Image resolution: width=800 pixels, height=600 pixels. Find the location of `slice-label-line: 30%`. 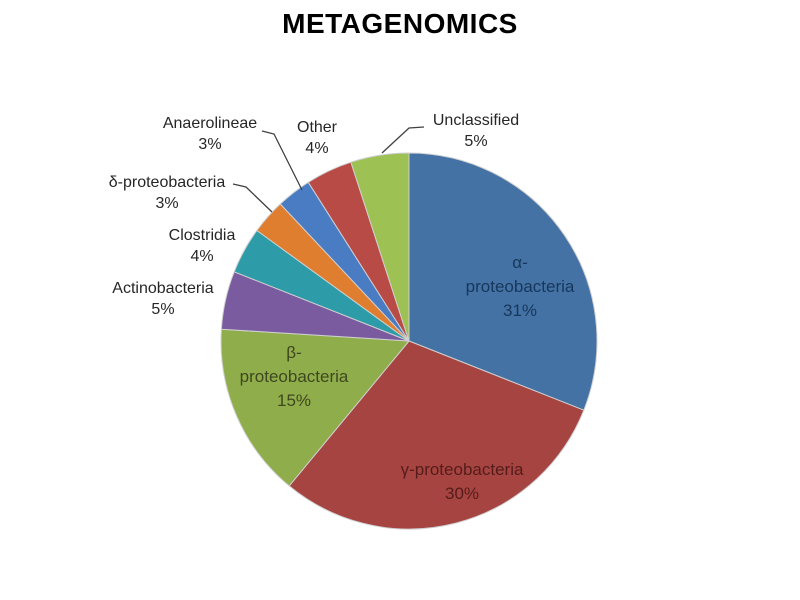

slice-label-line: 30% is located at coordinates (462, 493).